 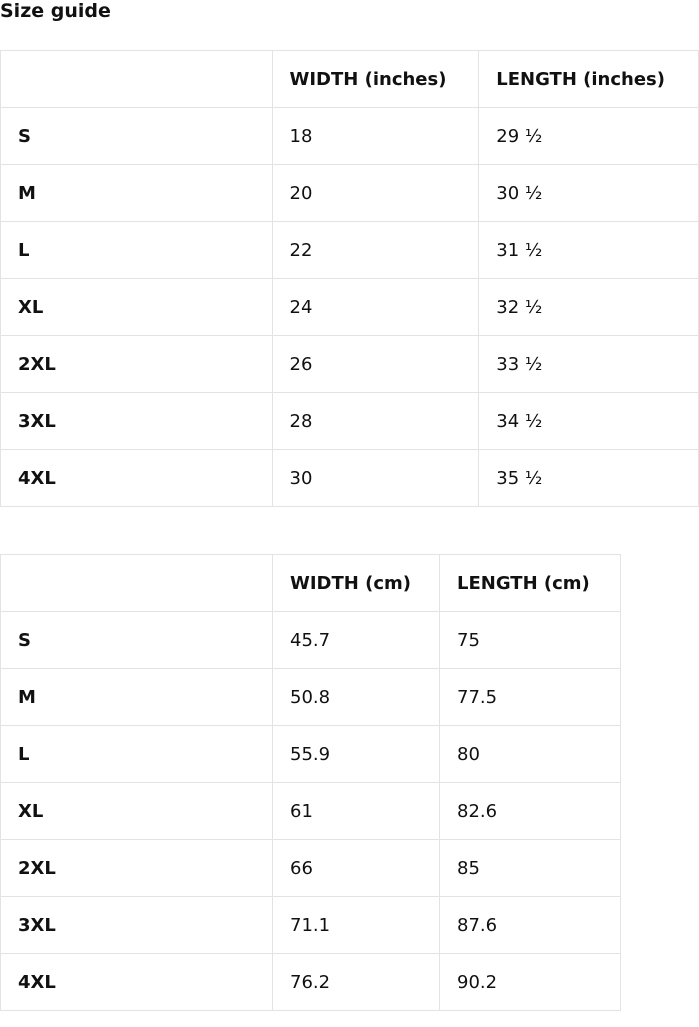 I want to click on header-row: WIDTH (cm) LENGTH (cm), so click(x=310, y=583).